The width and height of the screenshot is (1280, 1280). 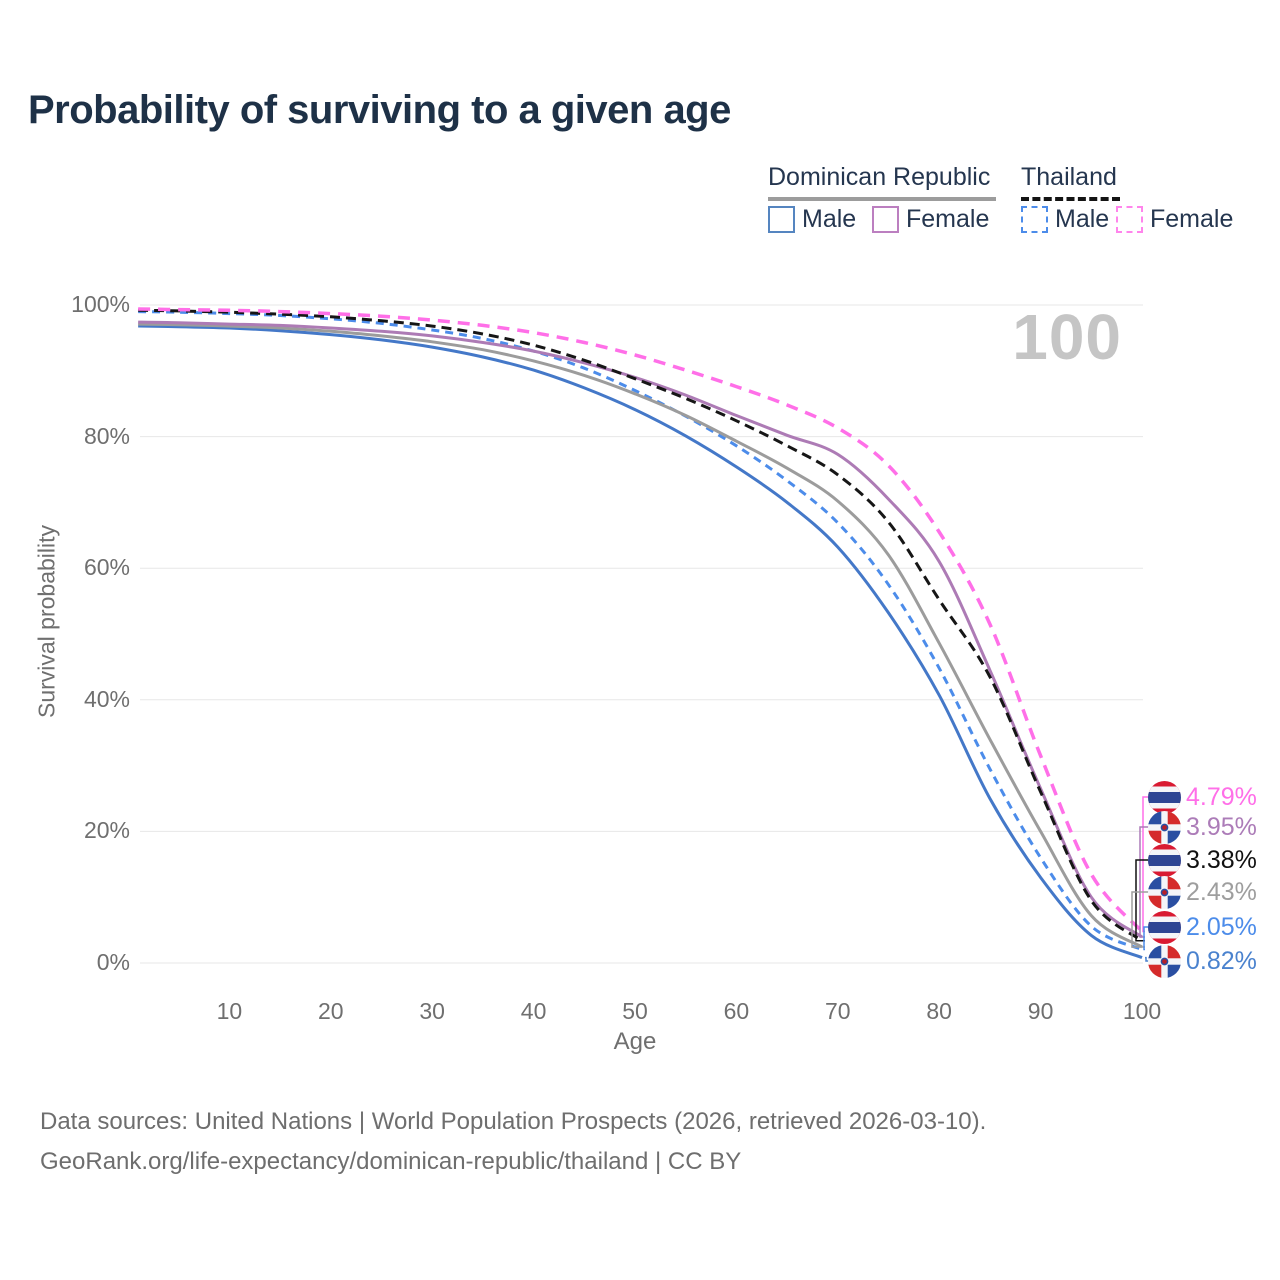 What do you see at coordinates (1221, 960) in the screenshot?
I see `end-label-value: 0.82%` at bounding box center [1221, 960].